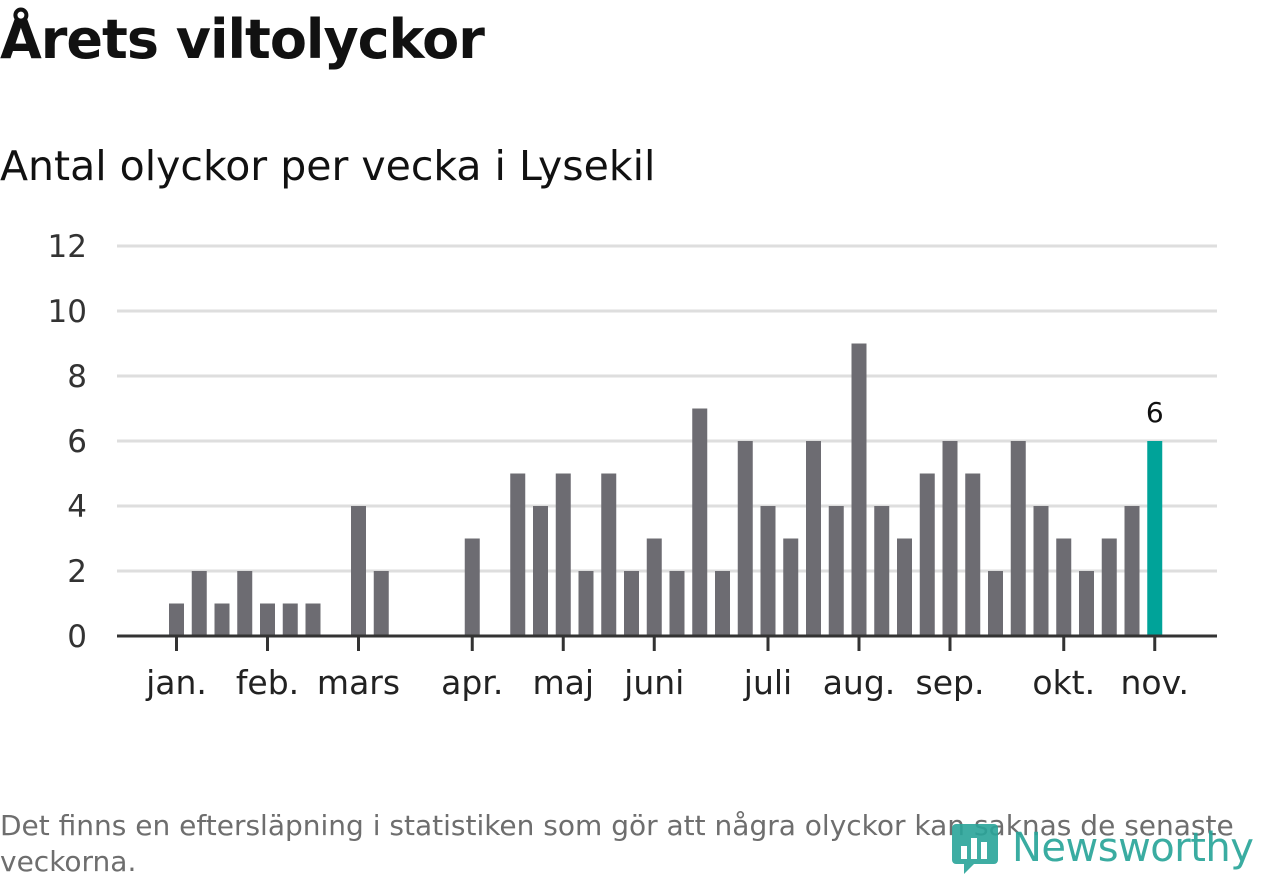 The height and width of the screenshot is (880, 1262). I want to click on x-tick-label: feb., so click(267, 682).